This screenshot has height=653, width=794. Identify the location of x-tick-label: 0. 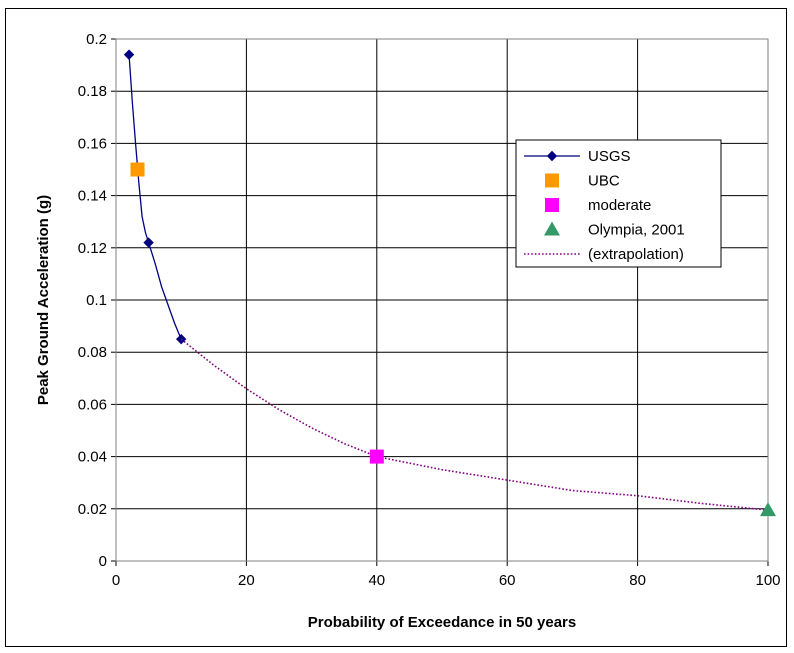
(116, 580).